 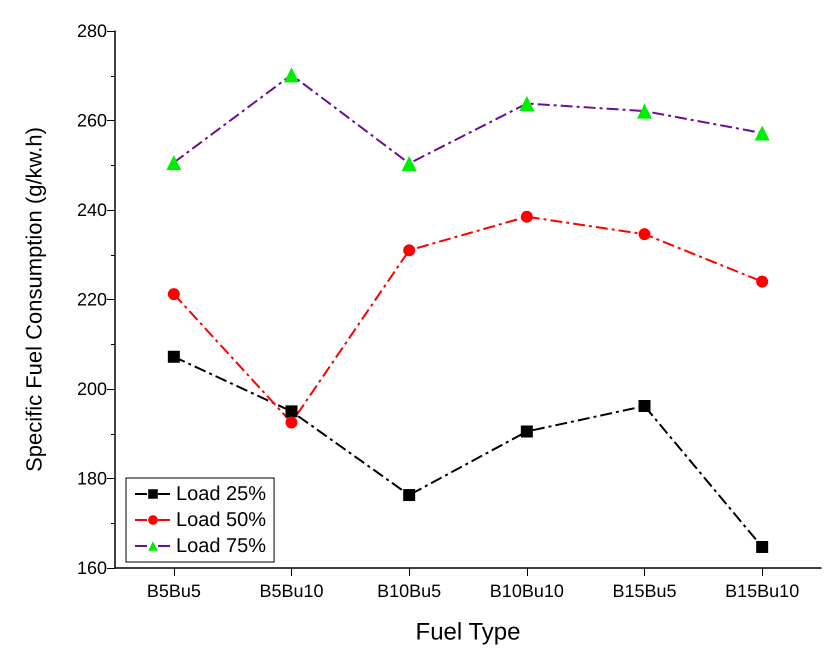 What do you see at coordinates (91, 300) in the screenshot?
I see `y-tick-label: 220` at bounding box center [91, 300].